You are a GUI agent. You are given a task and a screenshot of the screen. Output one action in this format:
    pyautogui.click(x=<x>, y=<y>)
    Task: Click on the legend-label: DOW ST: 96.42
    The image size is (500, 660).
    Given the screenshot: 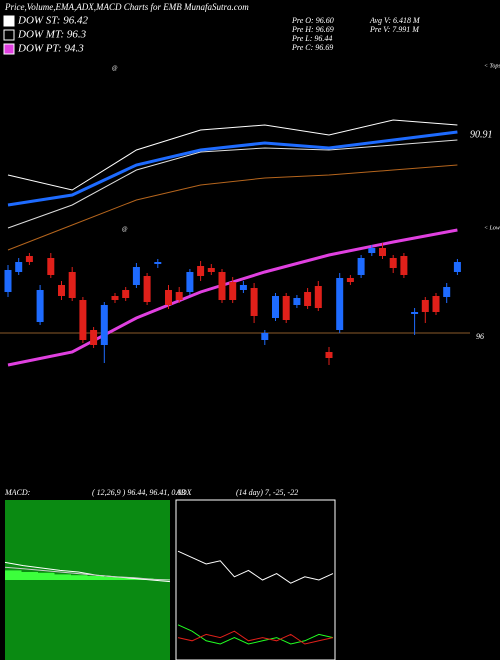 What is the action you would take?
    pyautogui.click(x=52, y=21)
    